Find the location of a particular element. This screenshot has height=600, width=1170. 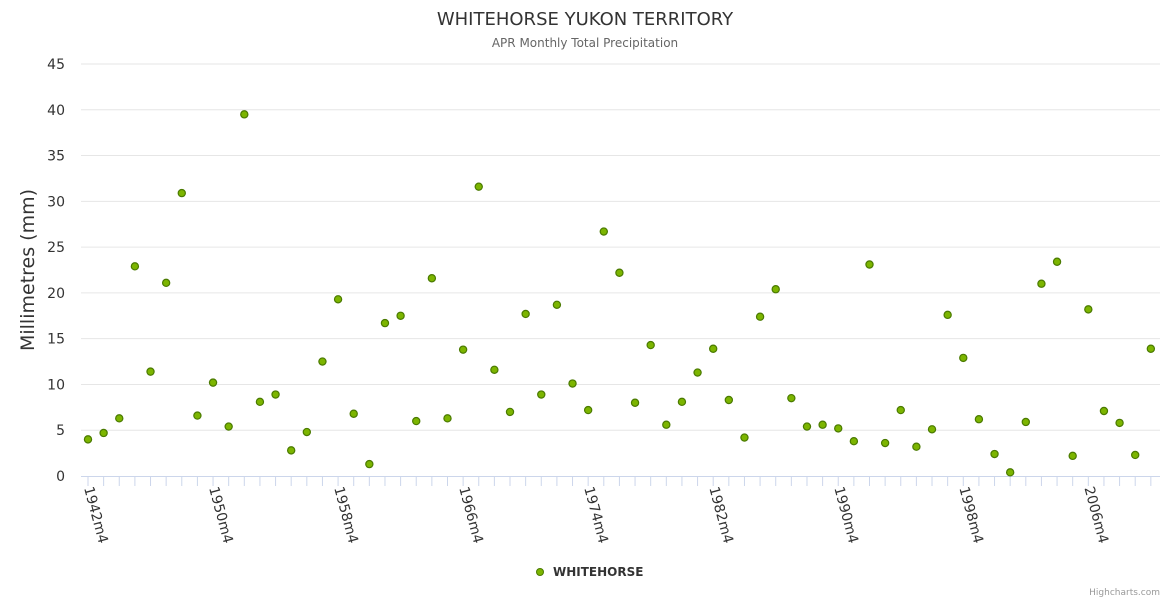

legend-item-whitehorse: WHITEHORSE is located at coordinates (598, 572).